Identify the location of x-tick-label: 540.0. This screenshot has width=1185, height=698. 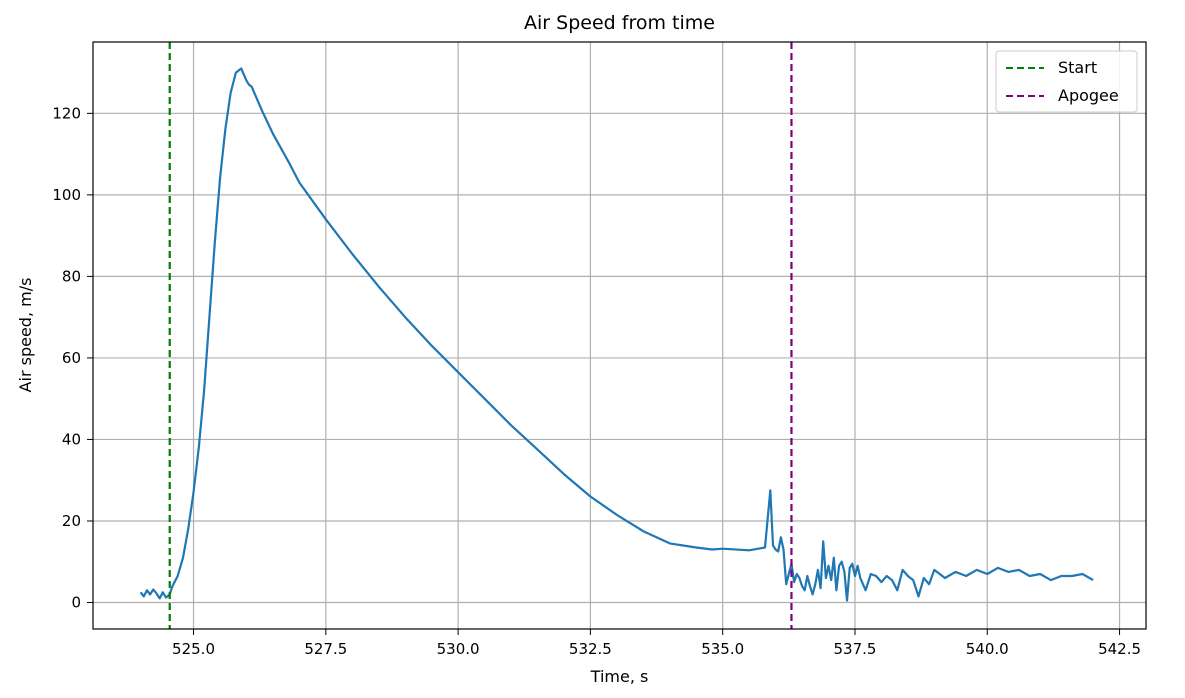
(987, 649).